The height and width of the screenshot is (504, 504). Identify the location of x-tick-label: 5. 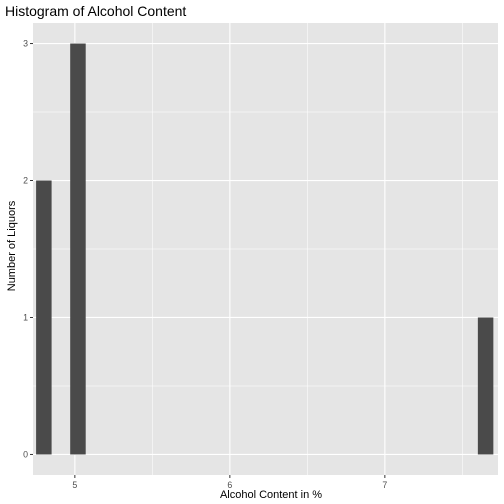
(74, 485).